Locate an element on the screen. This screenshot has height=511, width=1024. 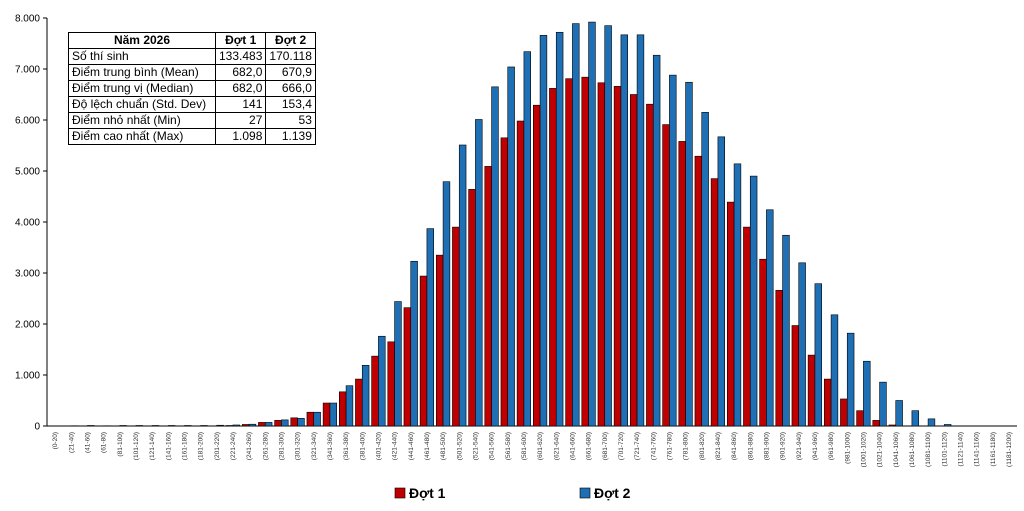
x-tick-label: (1061-1080) is located at coordinates (912, 449).